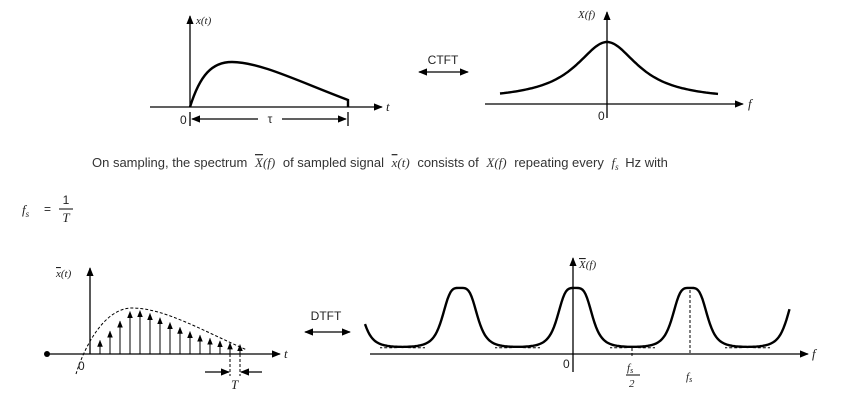 The width and height of the screenshot is (846, 404). What do you see at coordinates (632, 384) in the screenshot?
I see `math: 2` at bounding box center [632, 384].